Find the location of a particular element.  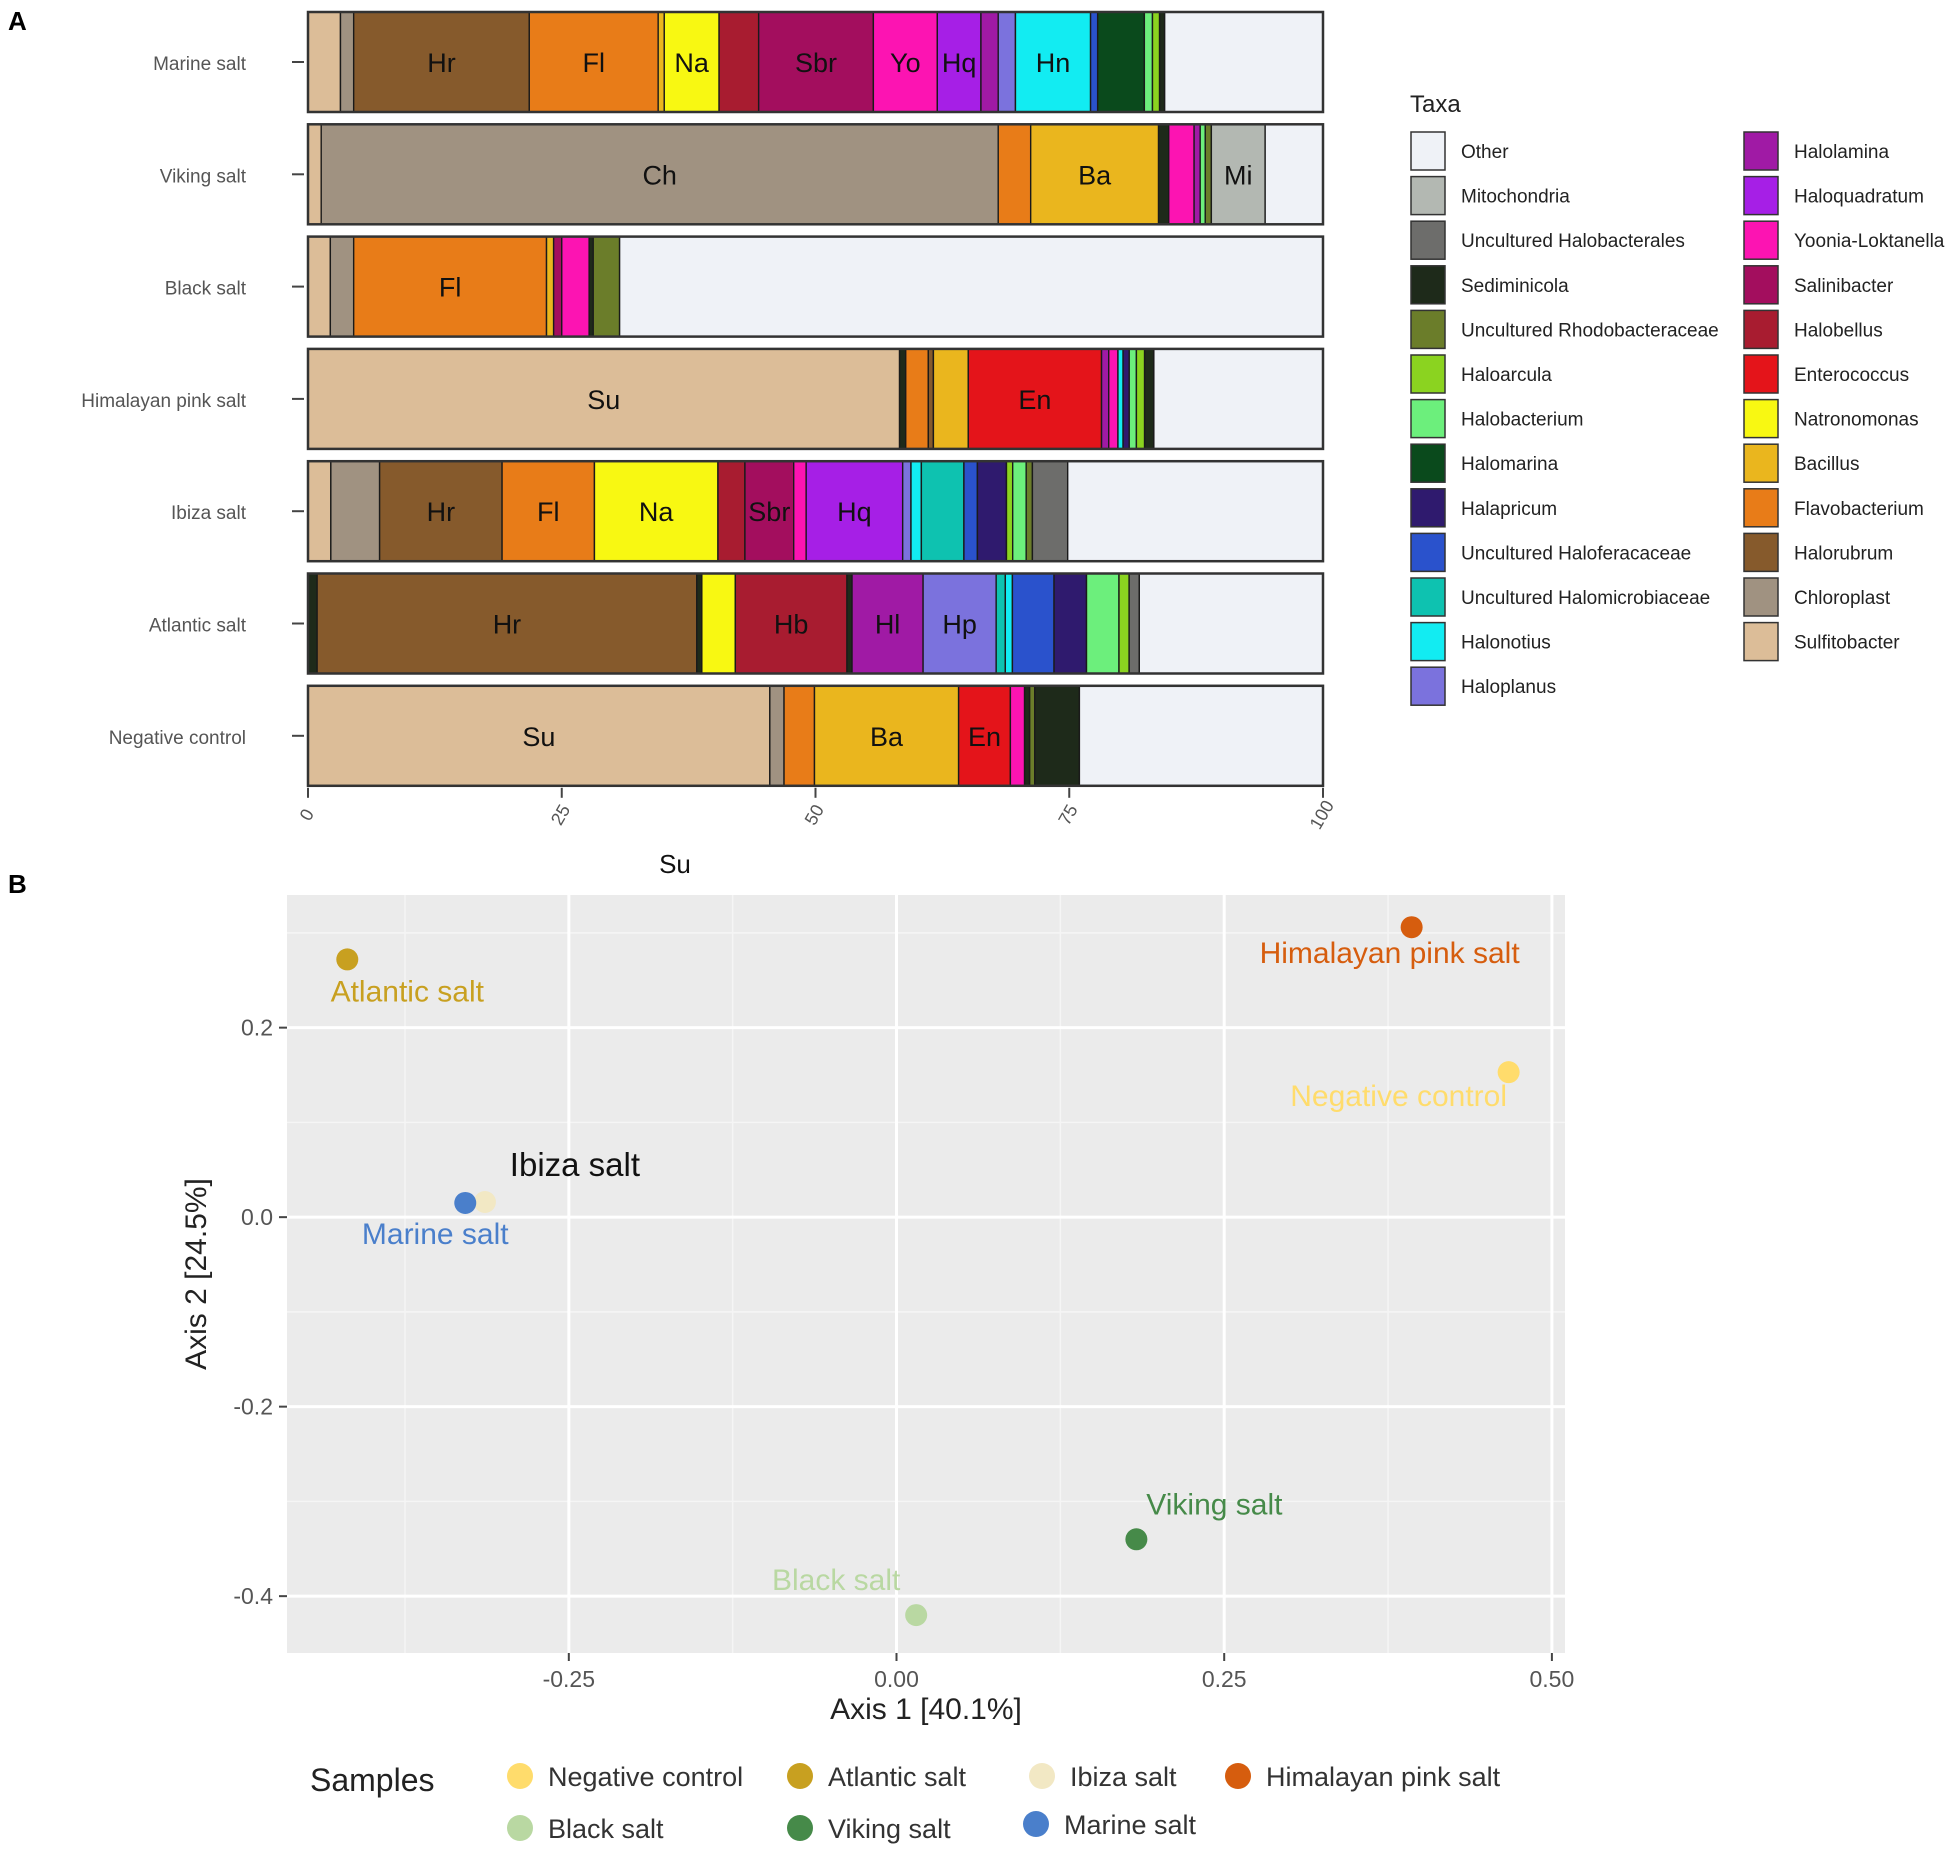

samples-legend-marker-atlantic-salt is located at coordinates (800, 1776).